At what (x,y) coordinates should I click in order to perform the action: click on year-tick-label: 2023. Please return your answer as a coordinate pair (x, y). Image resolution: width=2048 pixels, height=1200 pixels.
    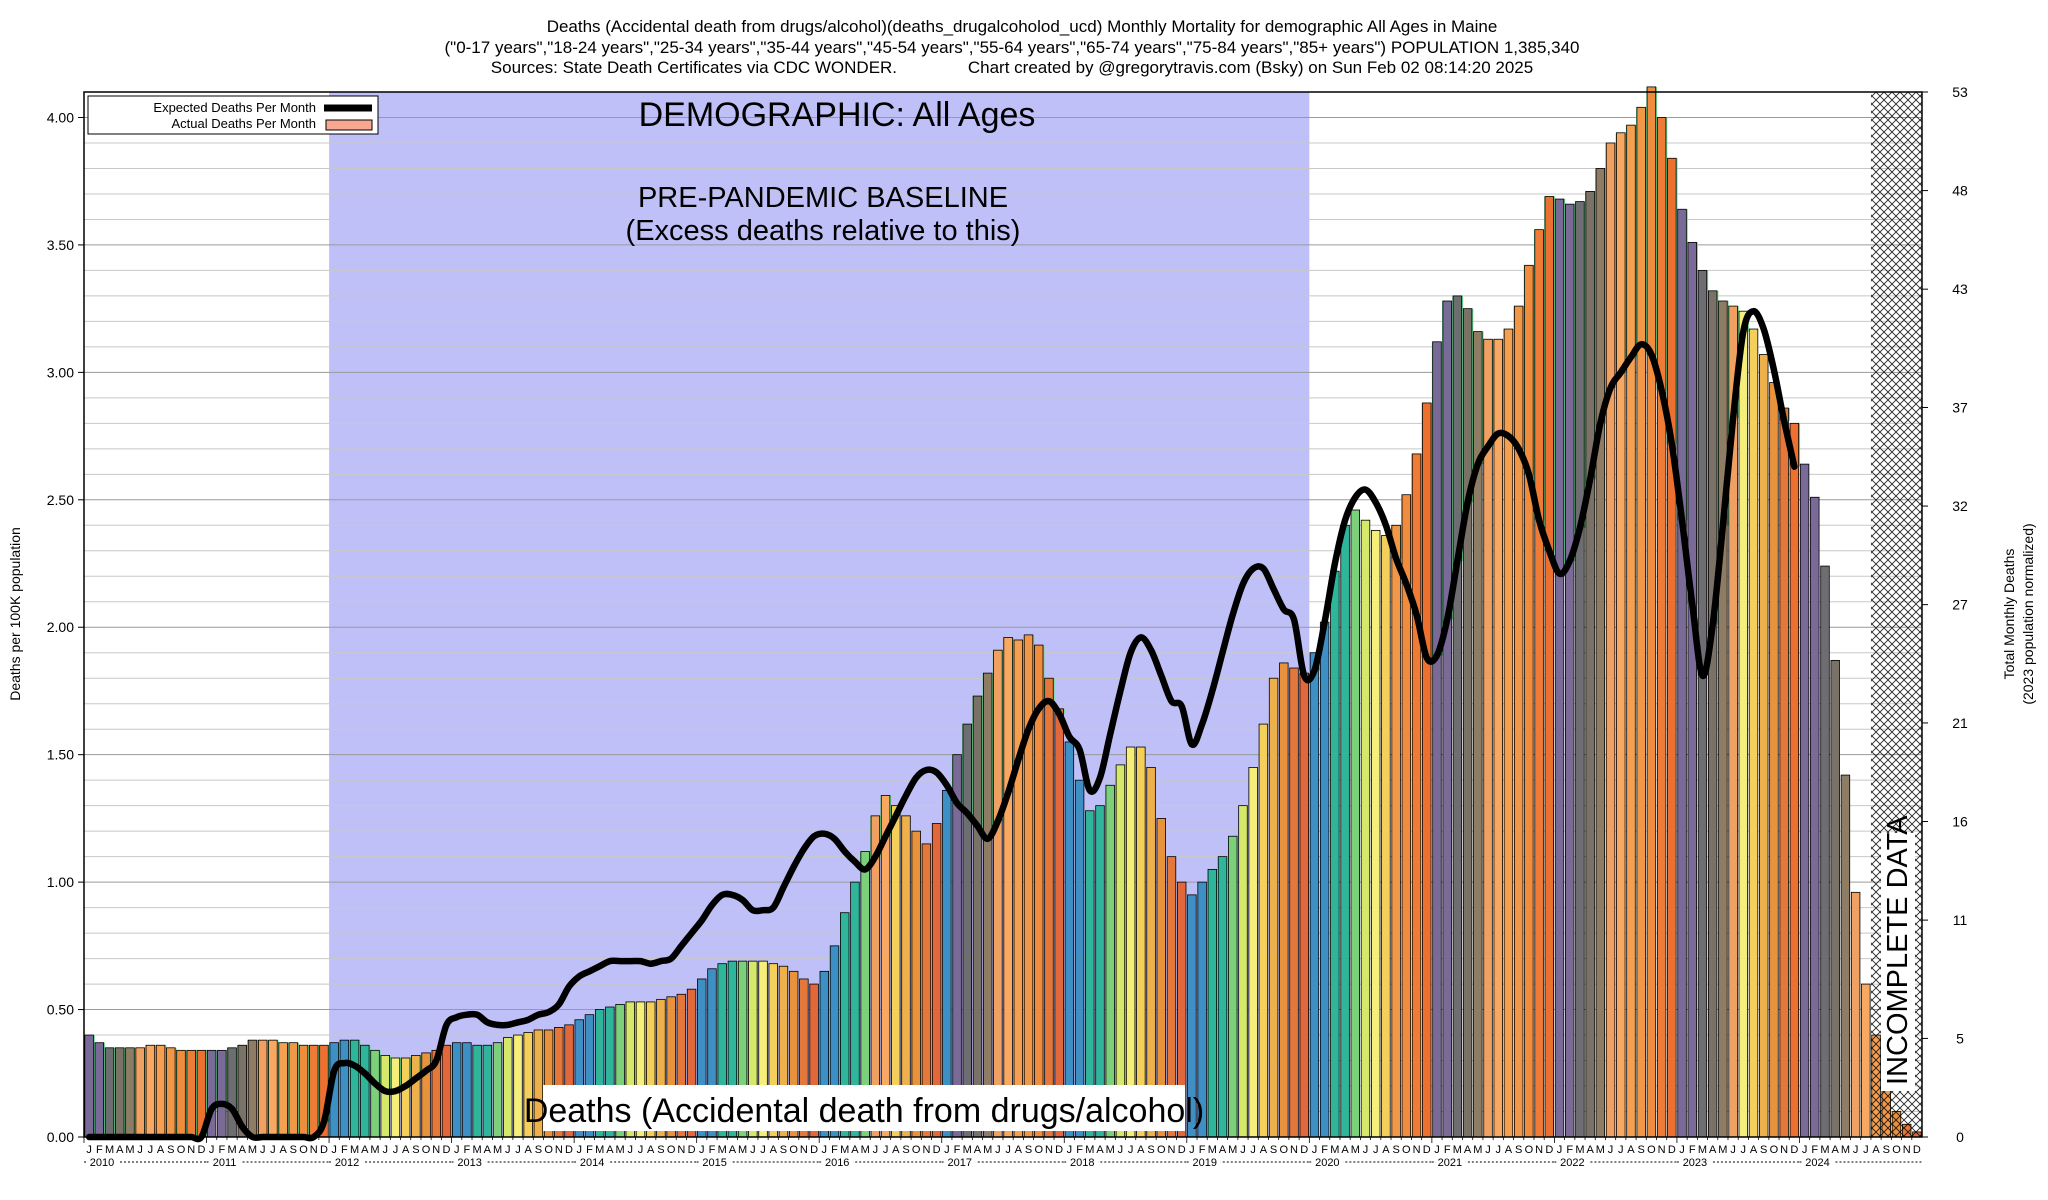
    Looking at the image, I should click on (1695, 1163).